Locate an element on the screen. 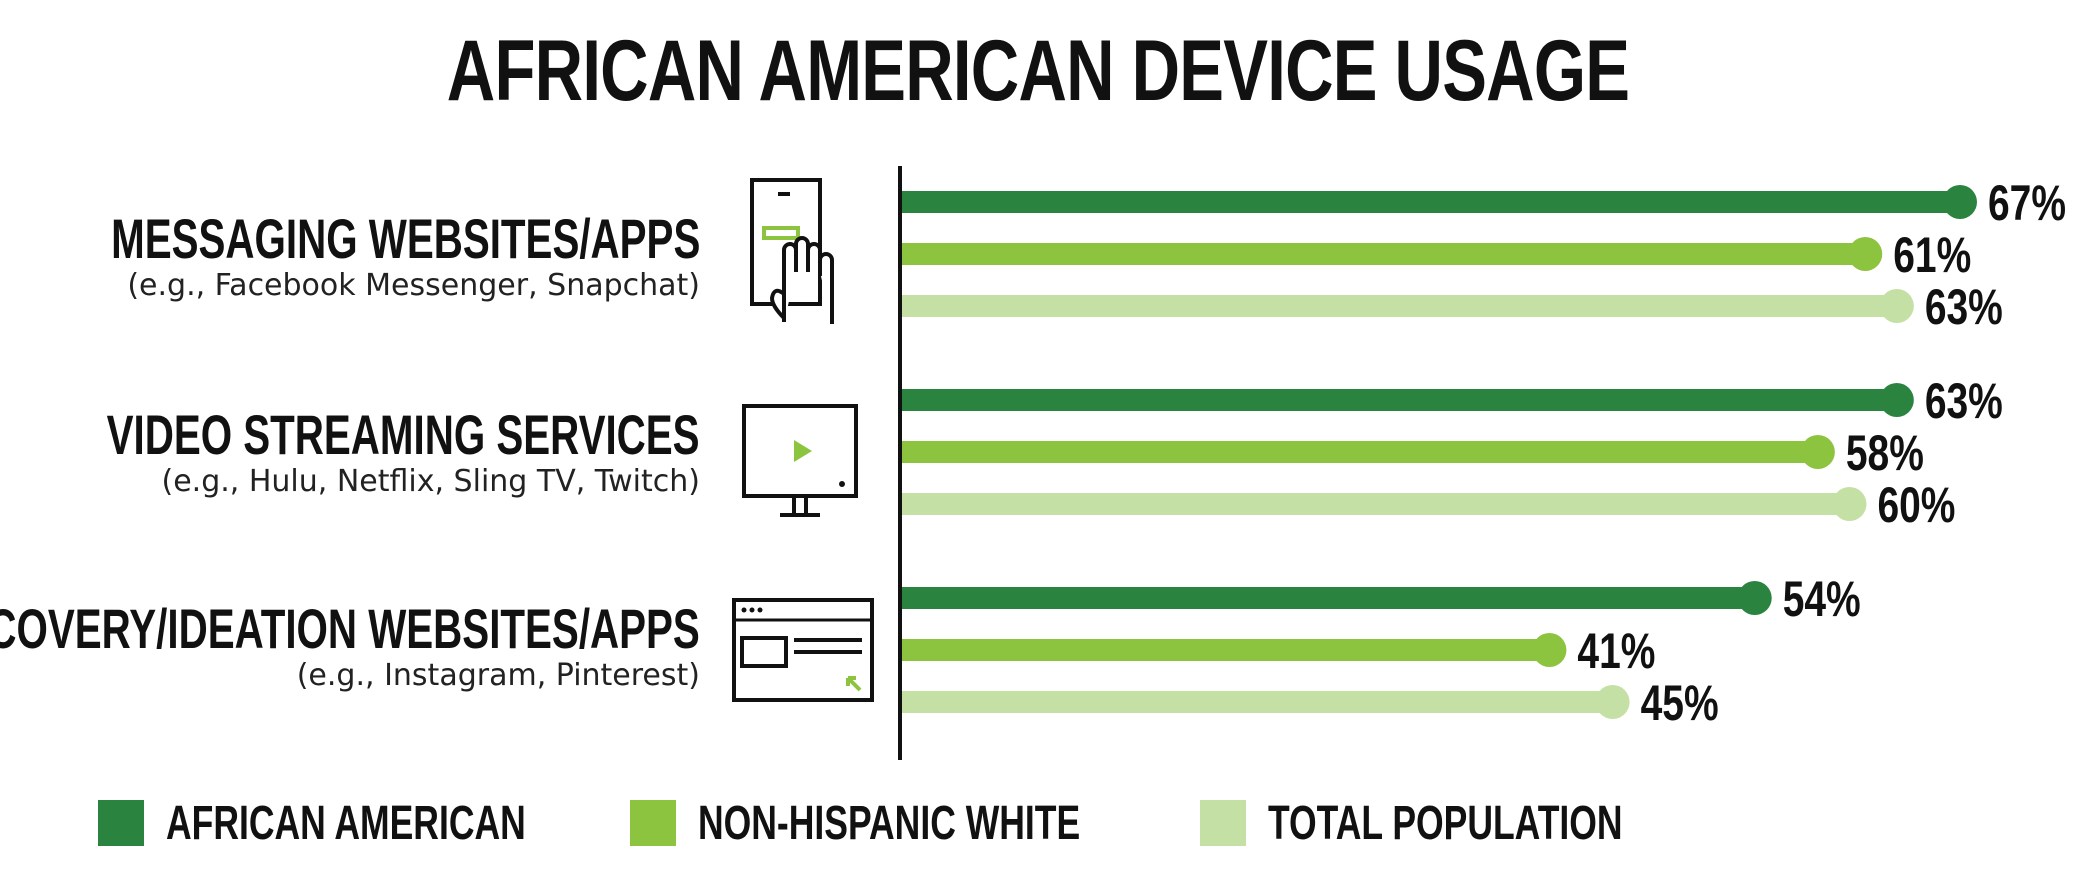  bar-end-dot-discovery-non-hispanic-white is located at coordinates (1549, 650).